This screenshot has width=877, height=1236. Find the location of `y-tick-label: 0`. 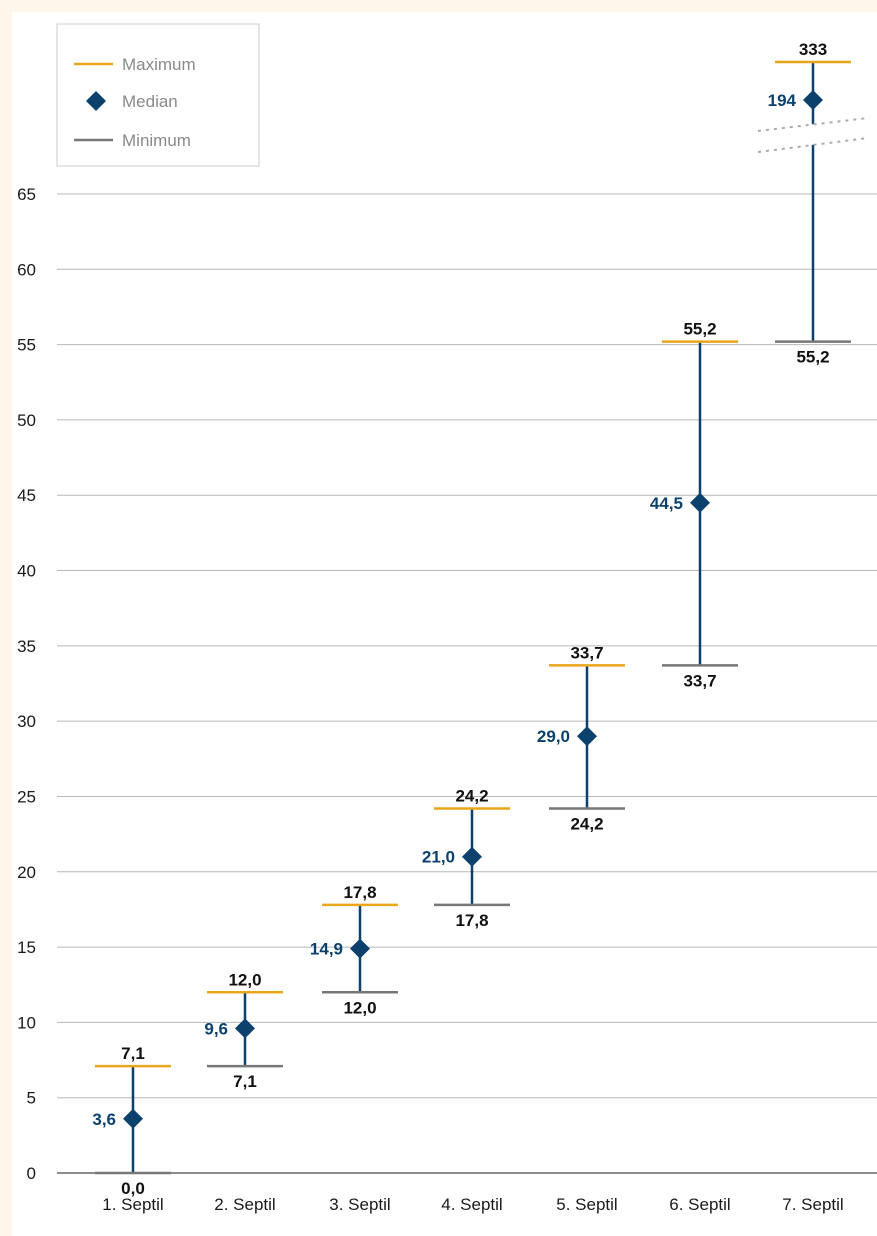

y-tick-label: 0 is located at coordinates (31, 1173).